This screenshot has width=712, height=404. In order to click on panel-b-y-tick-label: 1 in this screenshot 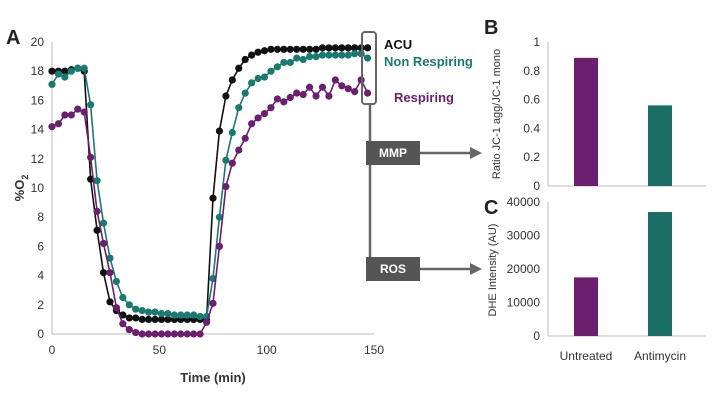, I will do `click(536, 42)`.